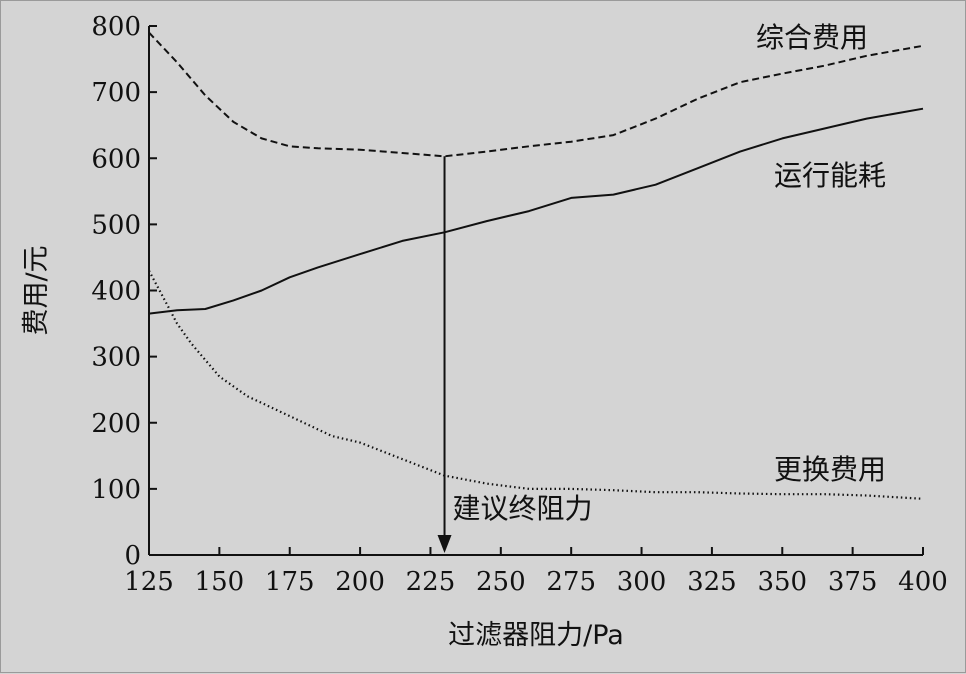 Image resolution: width=966 pixels, height=674 pixels. What do you see at coordinates (431, 582) in the screenshot?
I see `x-tick-label: 225` at bounding box center [431, 582].